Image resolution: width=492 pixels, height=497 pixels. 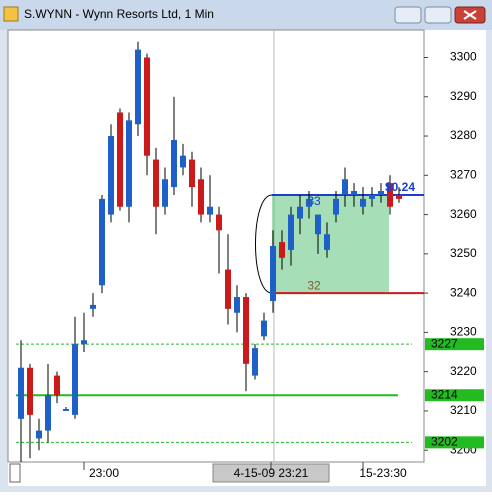 I want to click on window-title: S.WYNN - Wynn Resorts Ltd, 1 Min, so click(x=119, y=14).